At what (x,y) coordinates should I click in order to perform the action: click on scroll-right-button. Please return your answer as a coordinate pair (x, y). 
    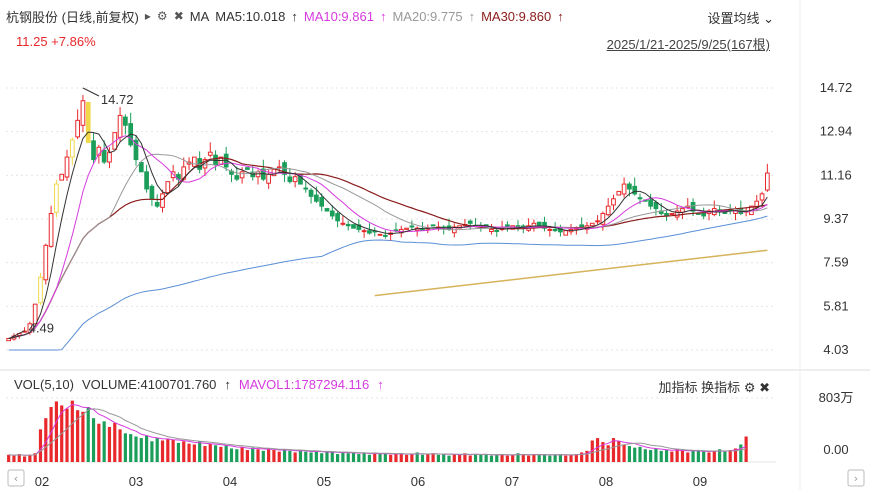
    Looking at the image, I should click on (856, 478).